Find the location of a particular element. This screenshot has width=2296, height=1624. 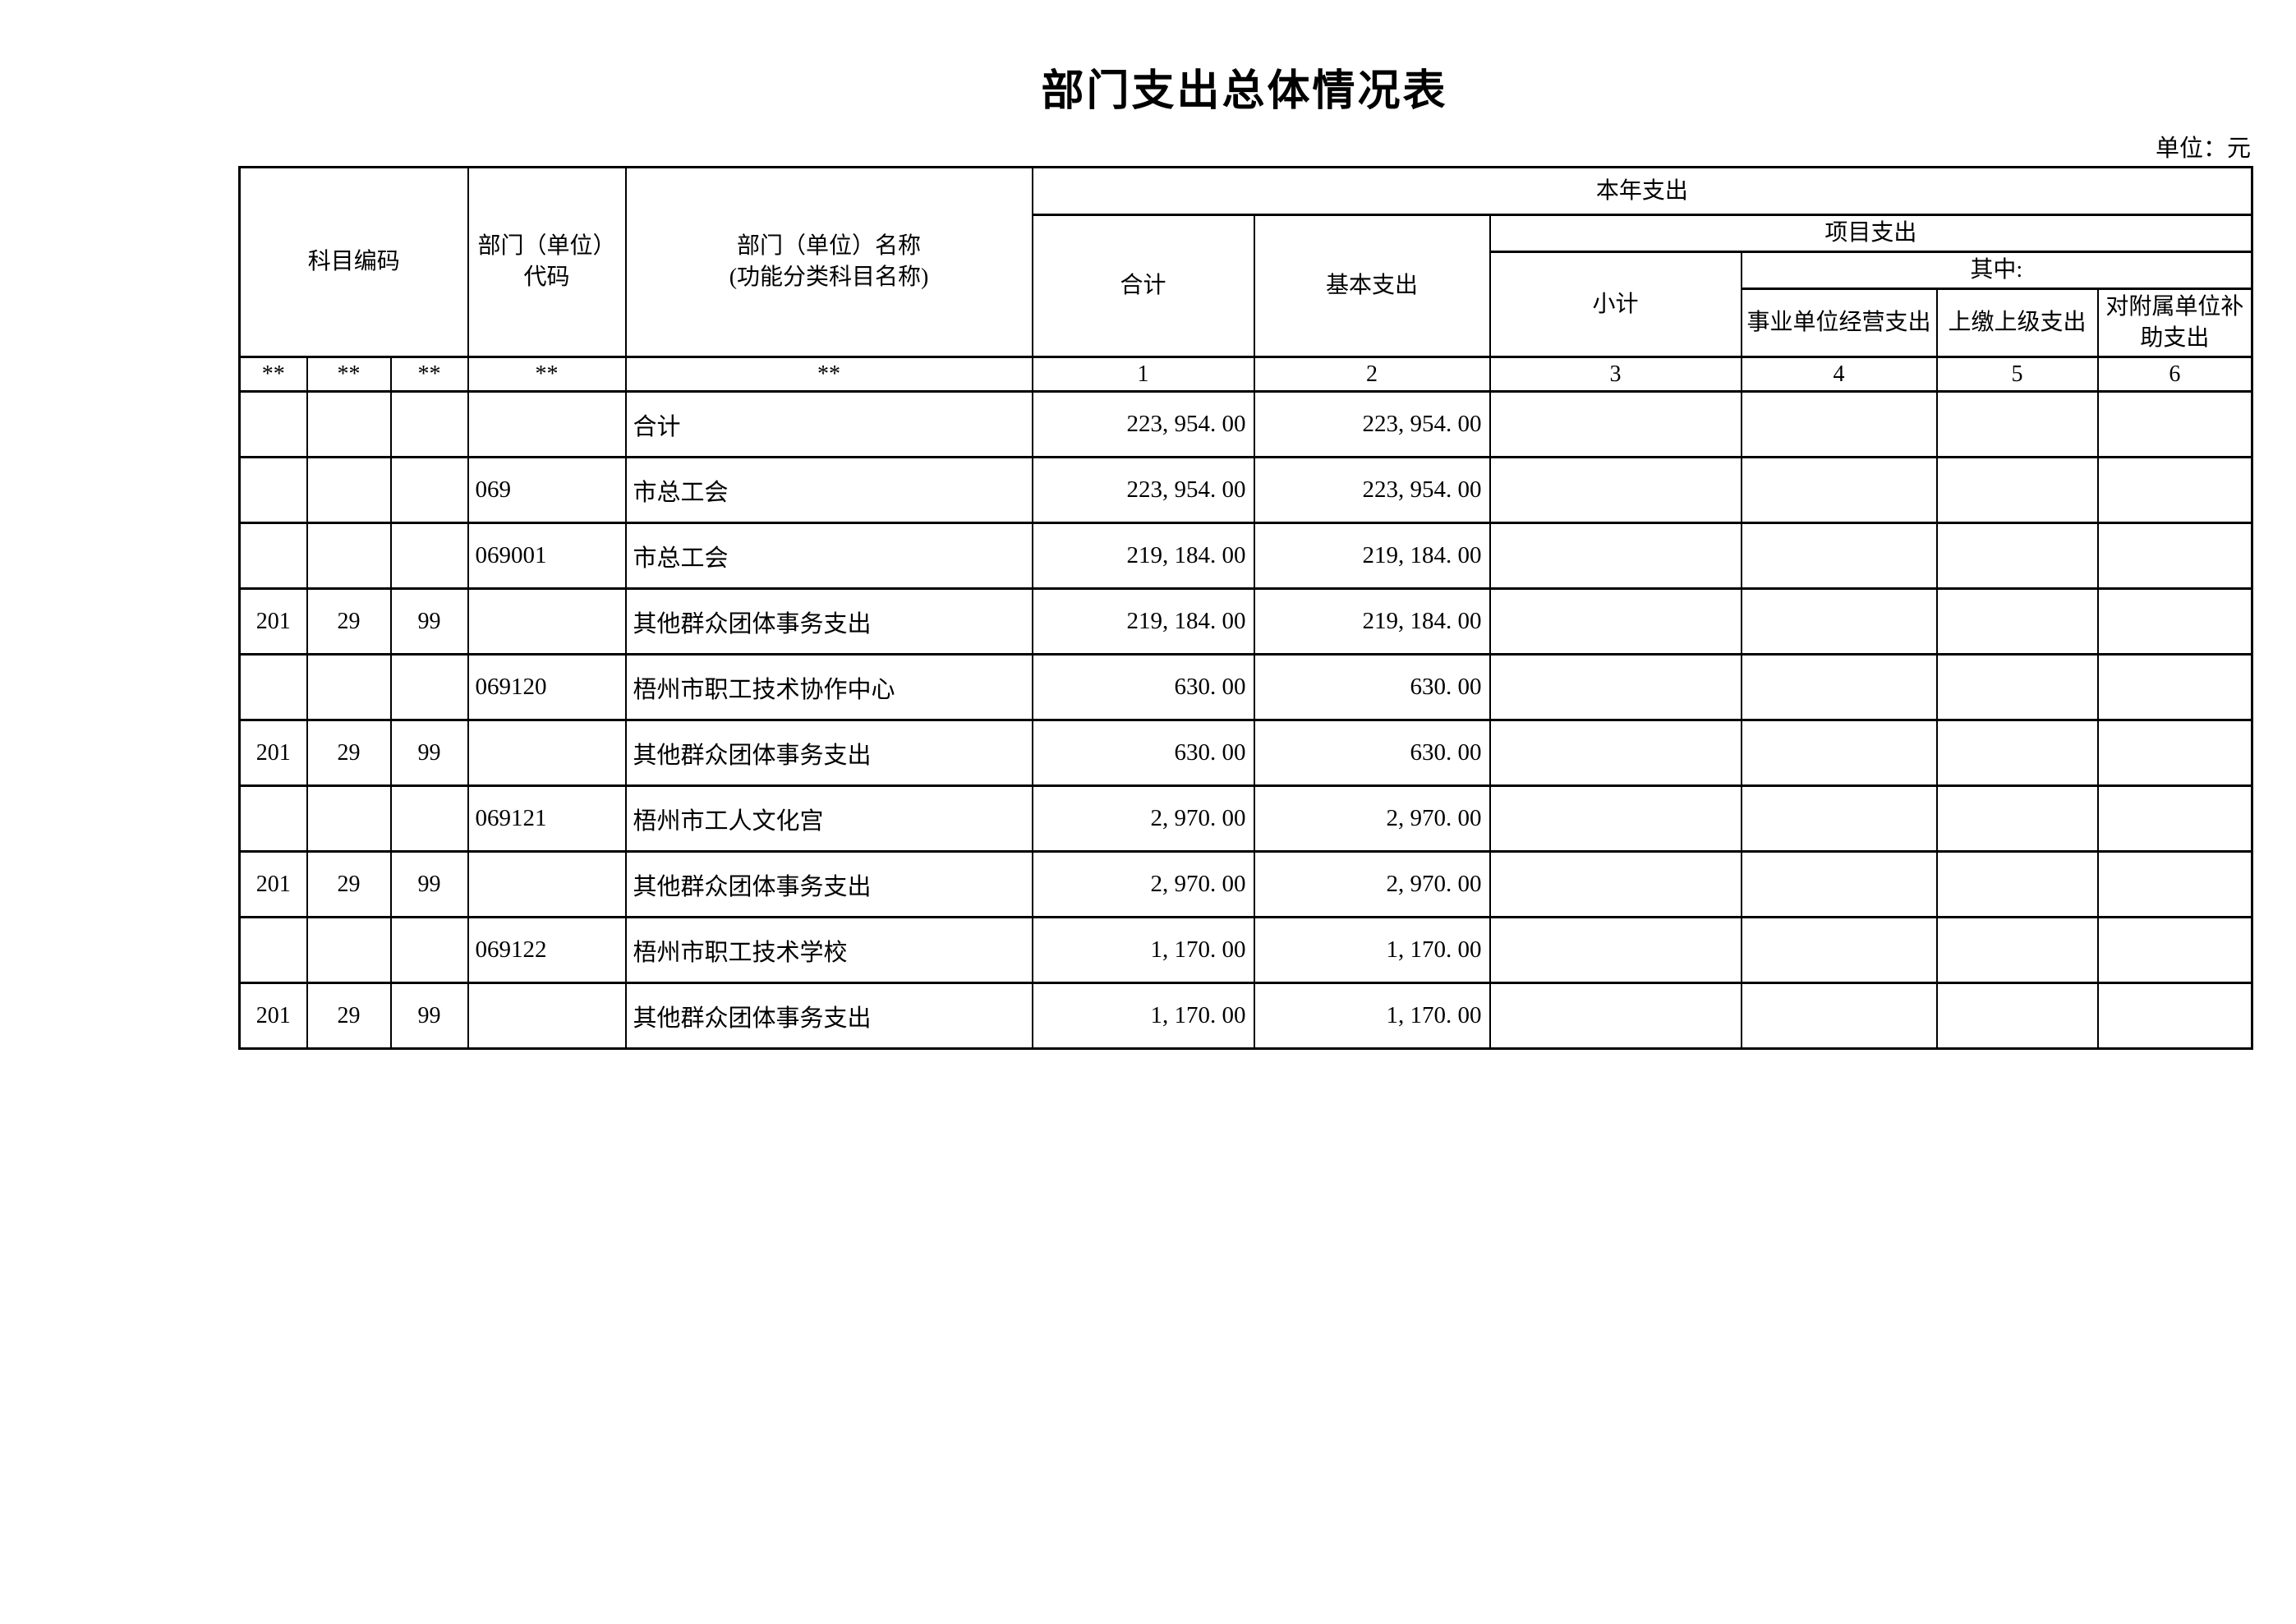

header-dept-name: 部门（单位）名称 (功能分类科目名称) is located at coordinates (828, 262).